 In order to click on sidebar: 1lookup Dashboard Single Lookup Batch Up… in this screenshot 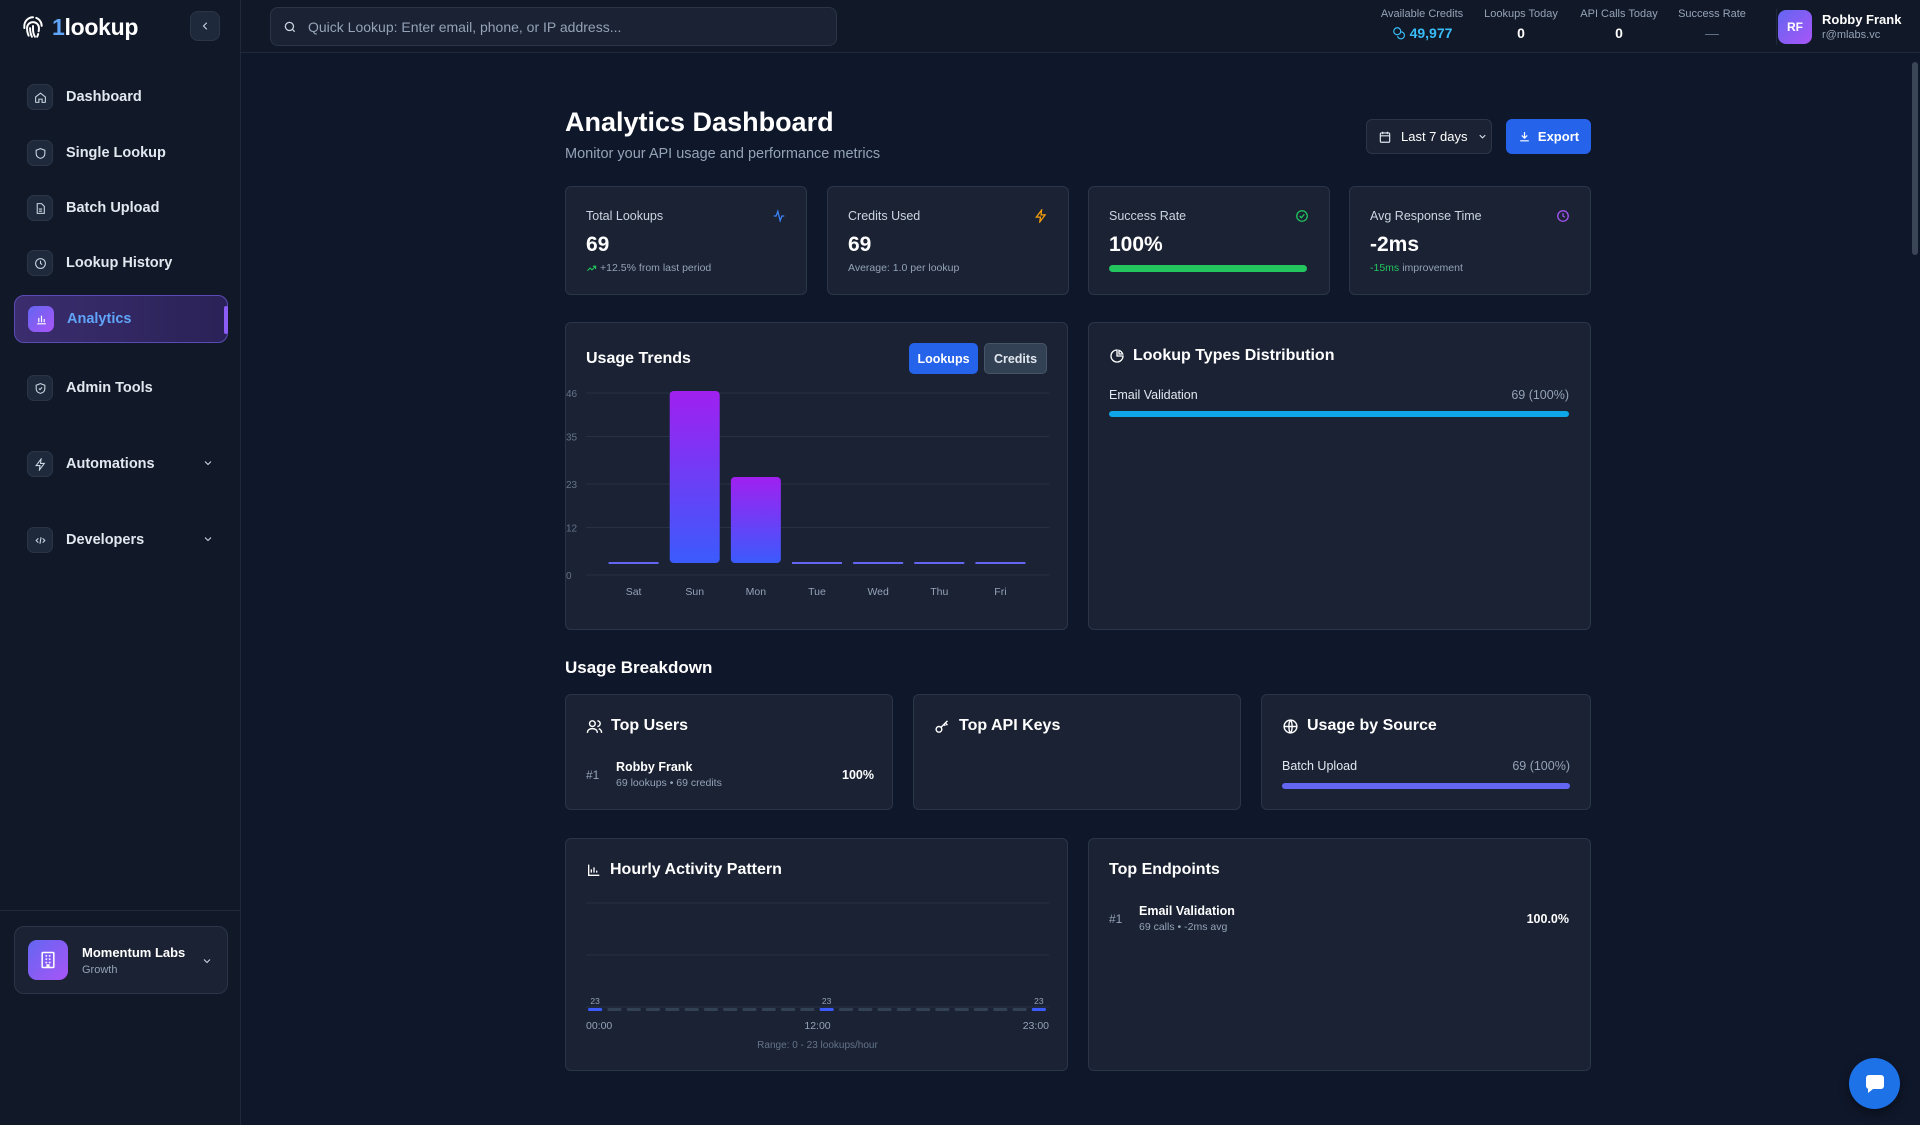, I will do `click(120, 562)`.